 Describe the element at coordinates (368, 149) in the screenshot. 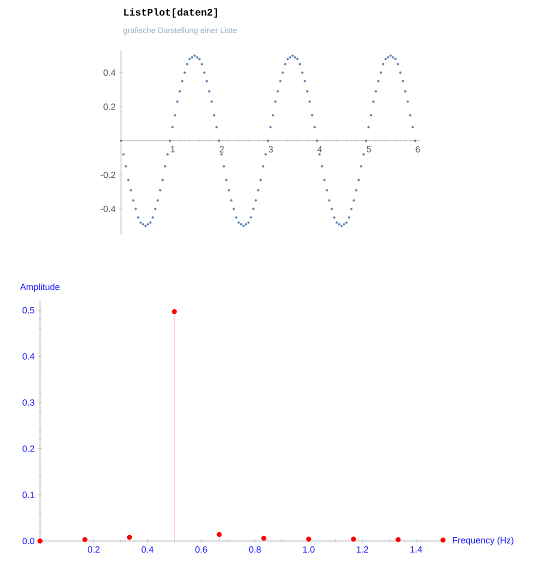

I see `x-tick-label: 5` at that location.